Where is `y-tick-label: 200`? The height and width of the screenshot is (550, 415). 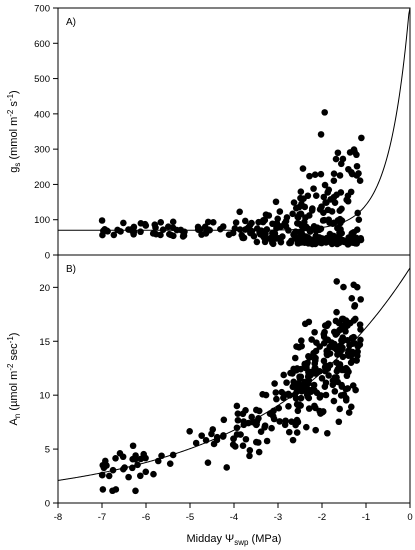
y-tick-label: 200 is located at coordinates (42, 185).